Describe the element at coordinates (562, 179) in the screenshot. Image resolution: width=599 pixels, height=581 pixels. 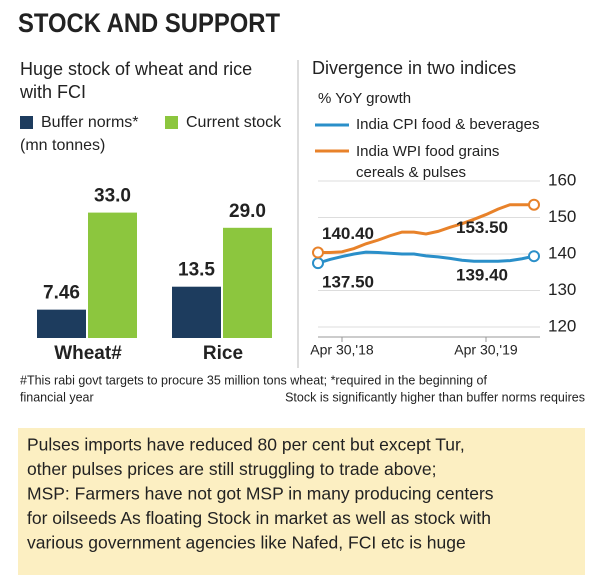
I see `y-tick-label: 160` at that location.